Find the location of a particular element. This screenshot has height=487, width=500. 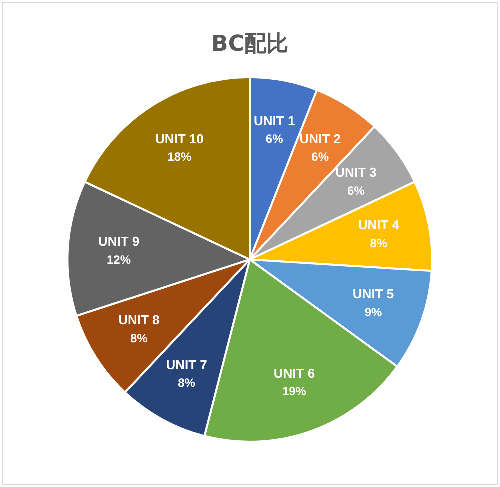

slice-label: UNIT 9 is located at coordinates (119, 242).